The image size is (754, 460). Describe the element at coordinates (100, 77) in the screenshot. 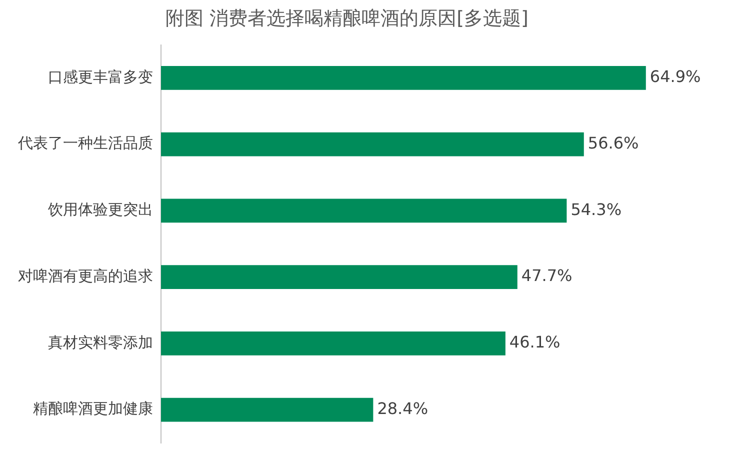

I see `y-tick-label: 口感更丰富多变` at that location.